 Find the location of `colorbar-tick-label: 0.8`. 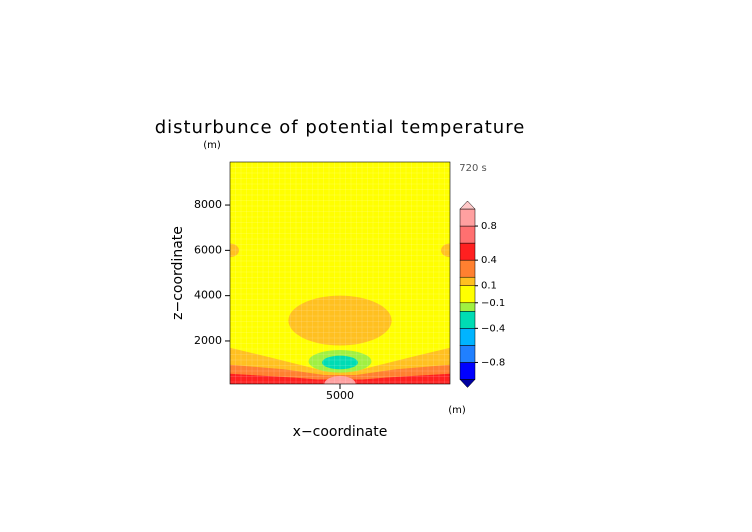

colorbar-tick-label: 0.8 is located at coordinates (489, 226).